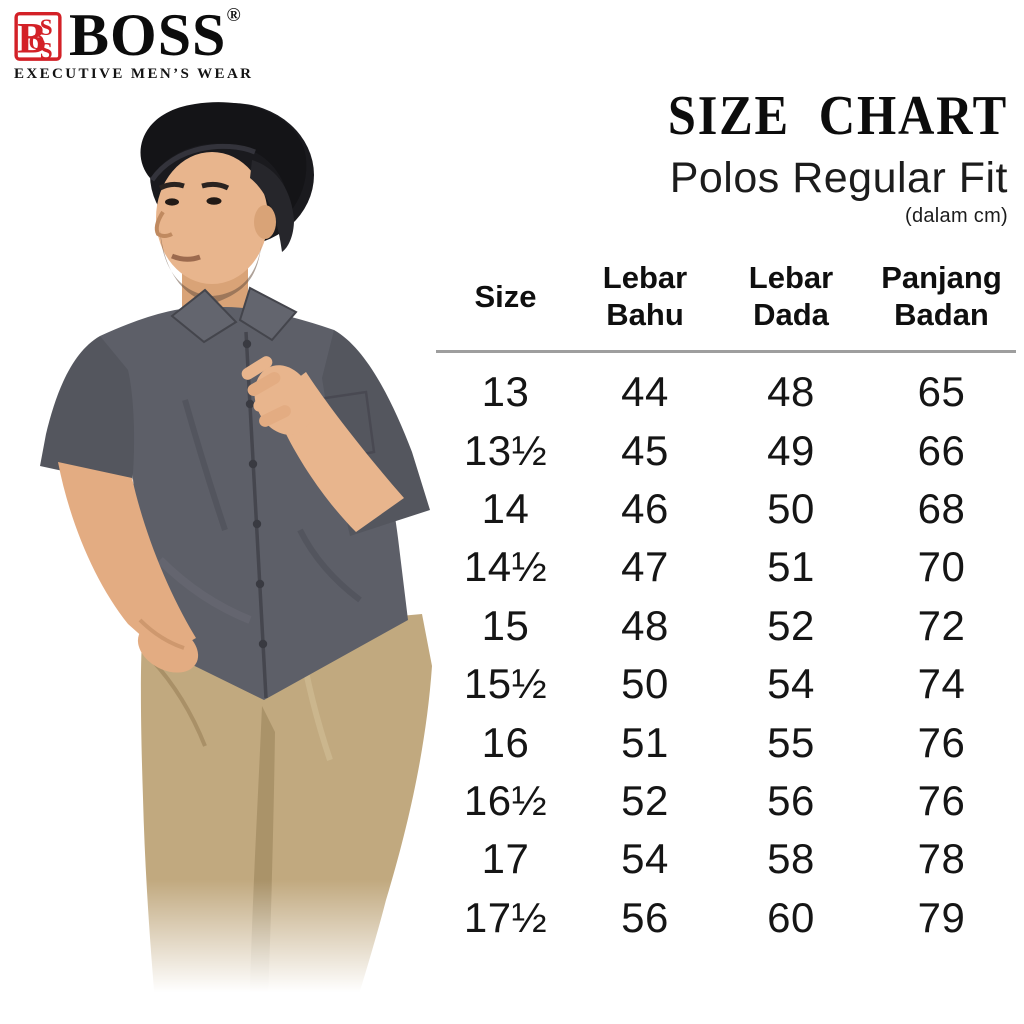 This screenshot has height=1024, width=1024. Describe the element at coordinates (941, 296) in the screenshot. I see `column-header-panjang-badan: Panjang Badan` at that location.